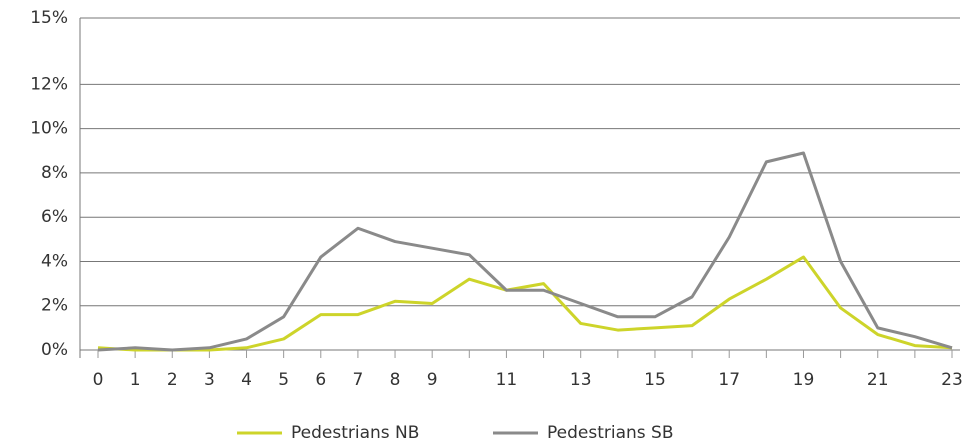 This screenshot has height=446, width=964. What do you see at coordinates (54, 261) in the screenshot?
I see `y-tick-label: 4%` at bounding box center [54, 261].